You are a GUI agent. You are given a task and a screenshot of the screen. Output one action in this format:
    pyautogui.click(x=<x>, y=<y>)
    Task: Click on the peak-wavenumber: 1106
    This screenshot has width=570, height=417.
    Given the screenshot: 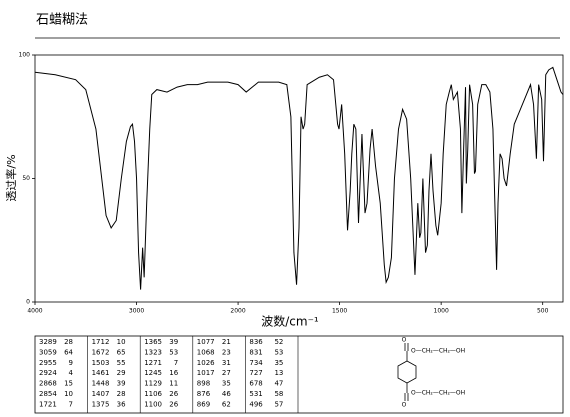 What is the action you would take?
    pyautogui.click(x=153, y=394)
    